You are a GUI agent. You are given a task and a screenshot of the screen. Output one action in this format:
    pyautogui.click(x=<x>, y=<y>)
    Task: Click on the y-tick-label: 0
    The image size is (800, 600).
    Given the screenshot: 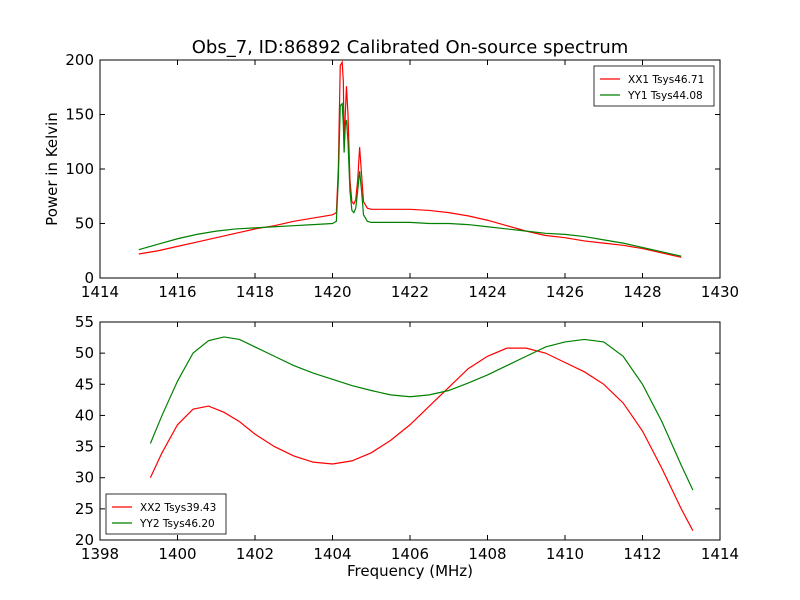 What is the action you would take?
    pyautogui.click(x=89, y=278)
    